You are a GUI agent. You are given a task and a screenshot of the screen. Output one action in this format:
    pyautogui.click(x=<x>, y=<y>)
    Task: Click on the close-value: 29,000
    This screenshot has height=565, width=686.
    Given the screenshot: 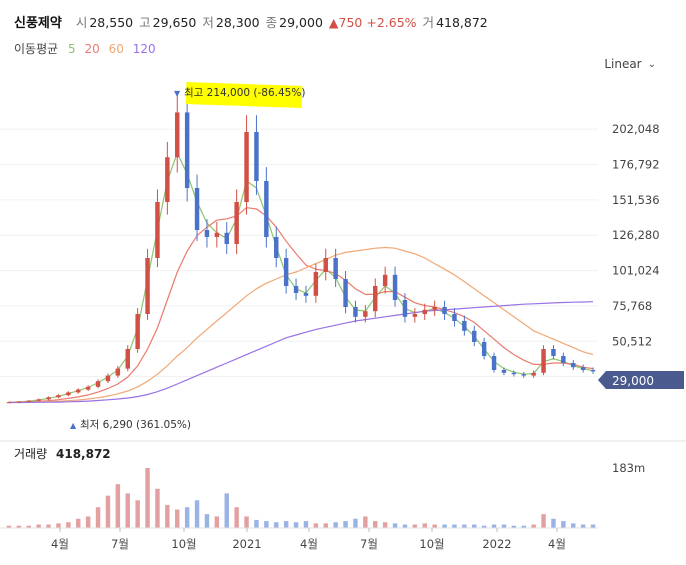 What is the action you would take?
    pyautogui.click(x=301, y=22)
    